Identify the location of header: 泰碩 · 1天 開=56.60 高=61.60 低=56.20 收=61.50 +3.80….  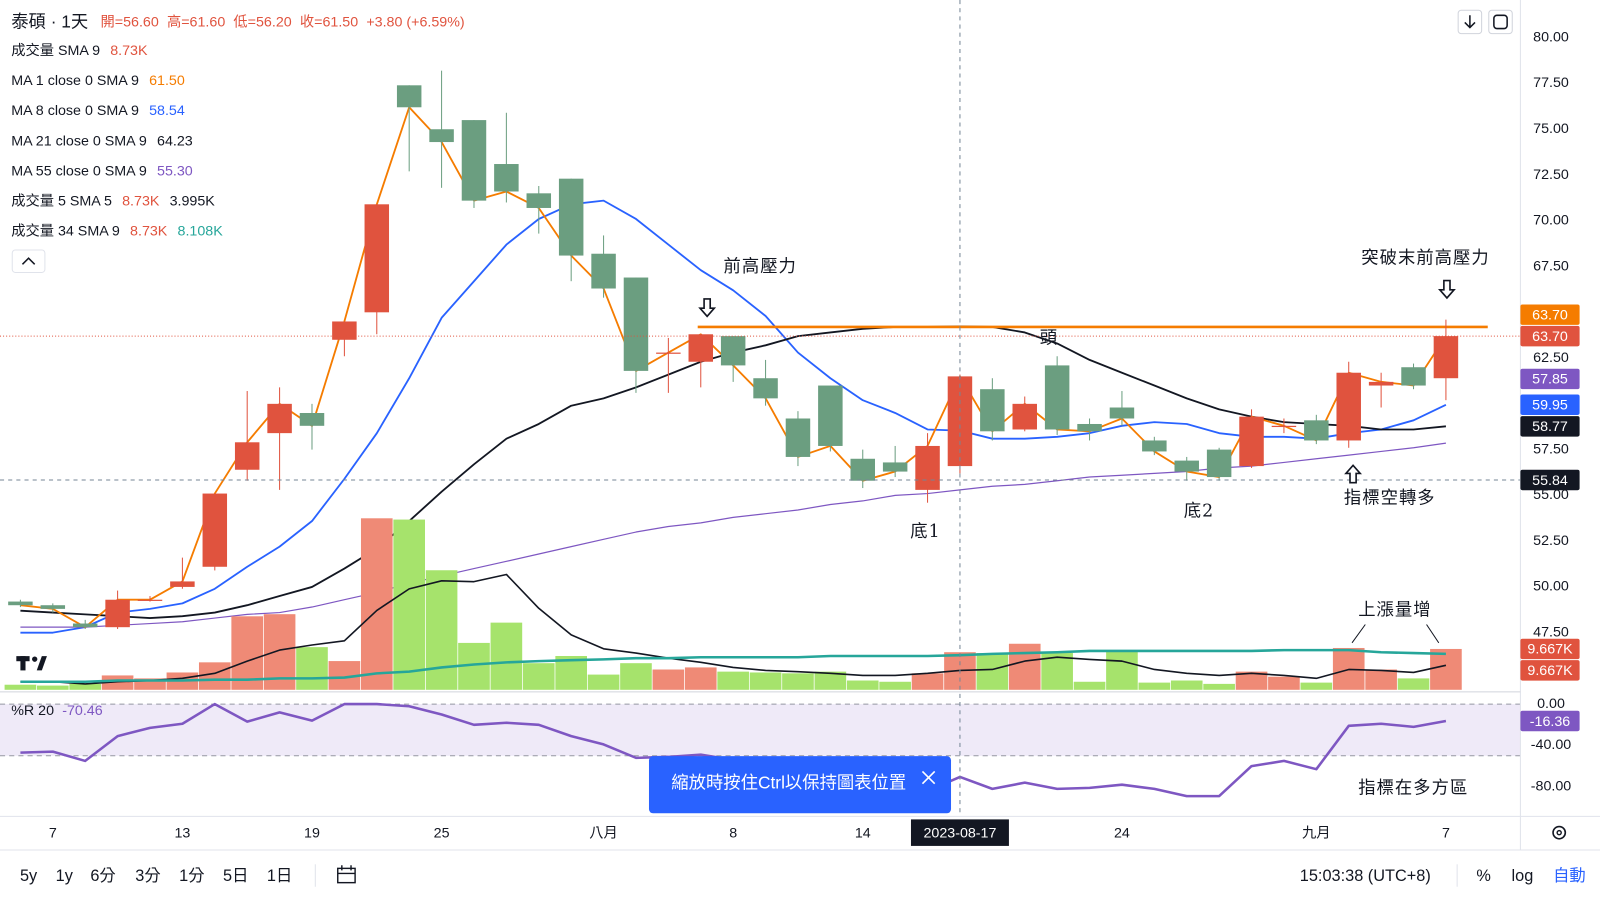
(237, 21).